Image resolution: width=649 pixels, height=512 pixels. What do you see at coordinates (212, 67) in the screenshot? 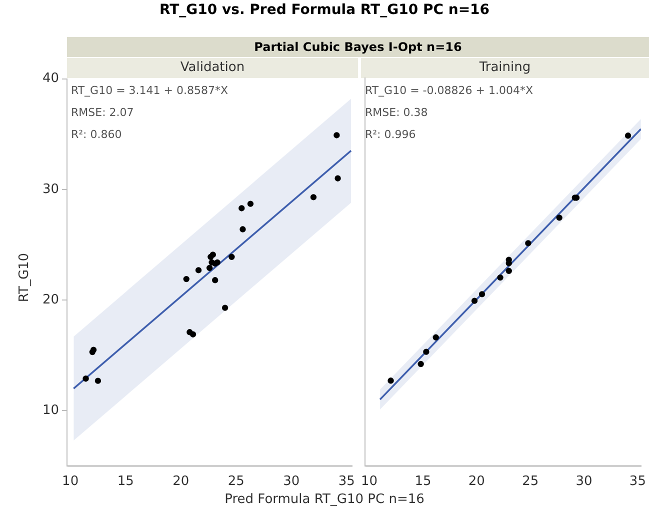
I see `text: Validation` at bounding box center [212, 67].